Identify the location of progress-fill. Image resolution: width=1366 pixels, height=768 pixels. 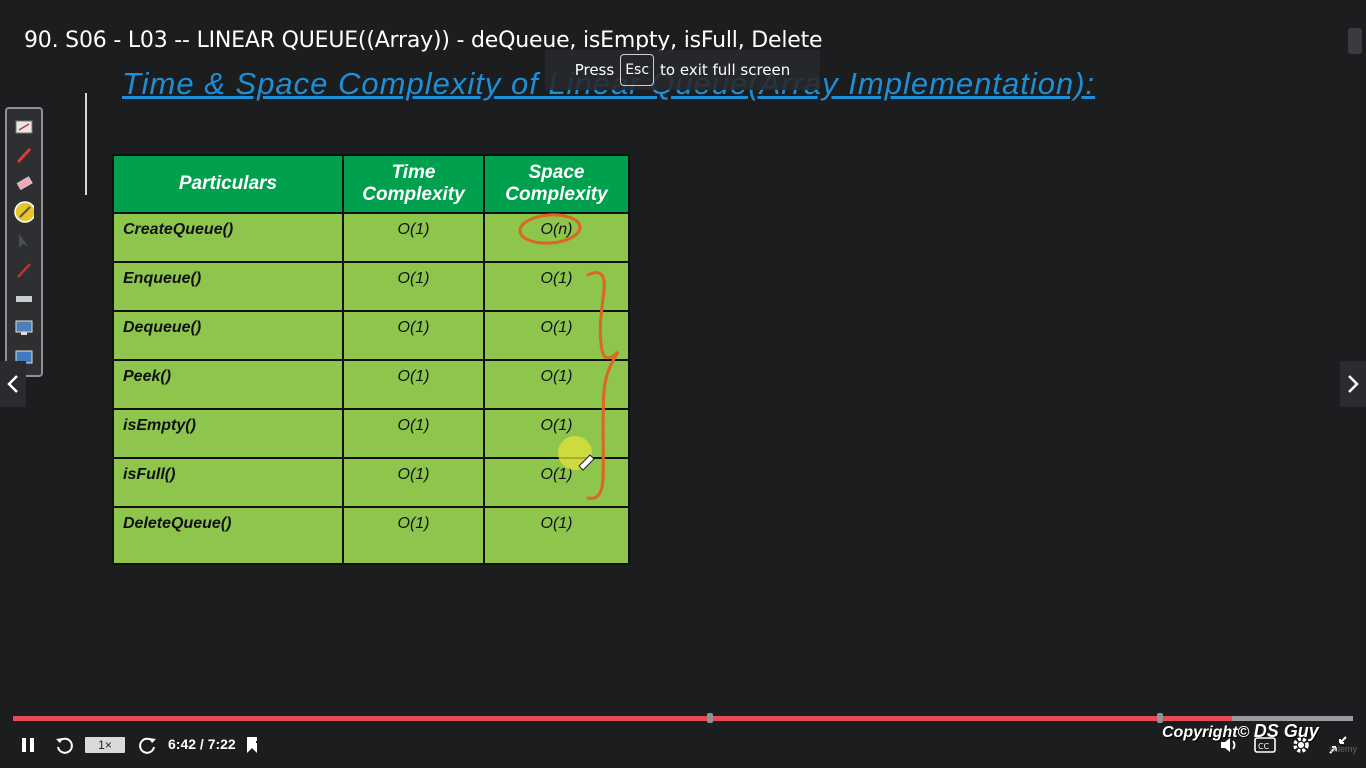
(623, 718).